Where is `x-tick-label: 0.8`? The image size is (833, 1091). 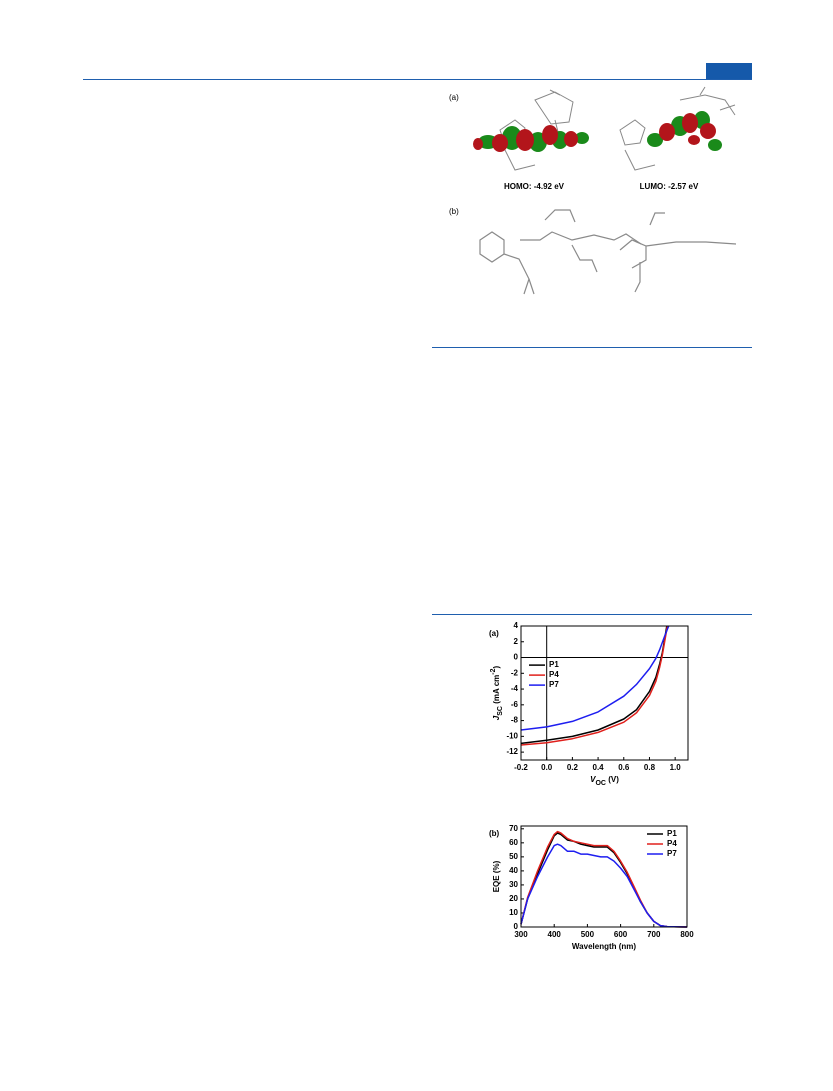
x-tick-label: 0.8 is located at coordinates (650, 767).